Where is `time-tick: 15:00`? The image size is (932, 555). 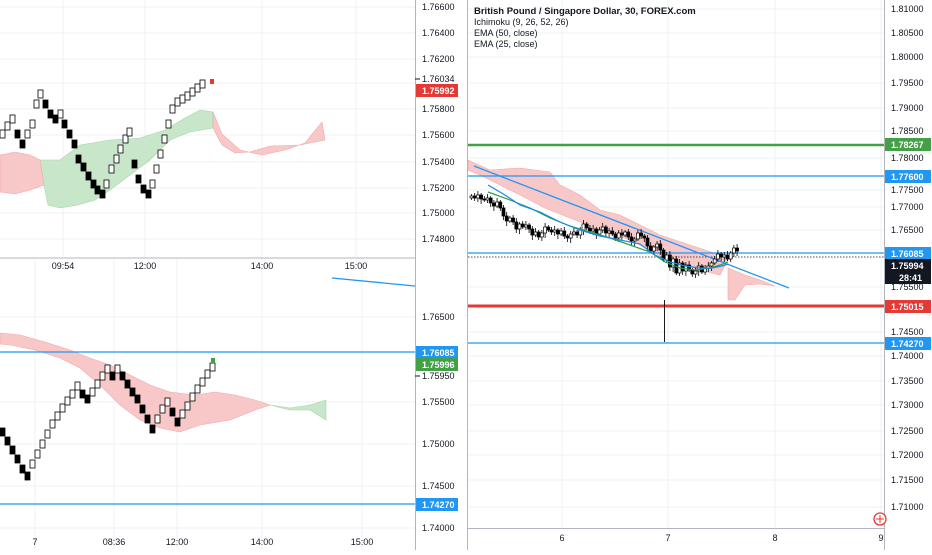
time-tick: 15:00 is located at coordinates (362, 542).